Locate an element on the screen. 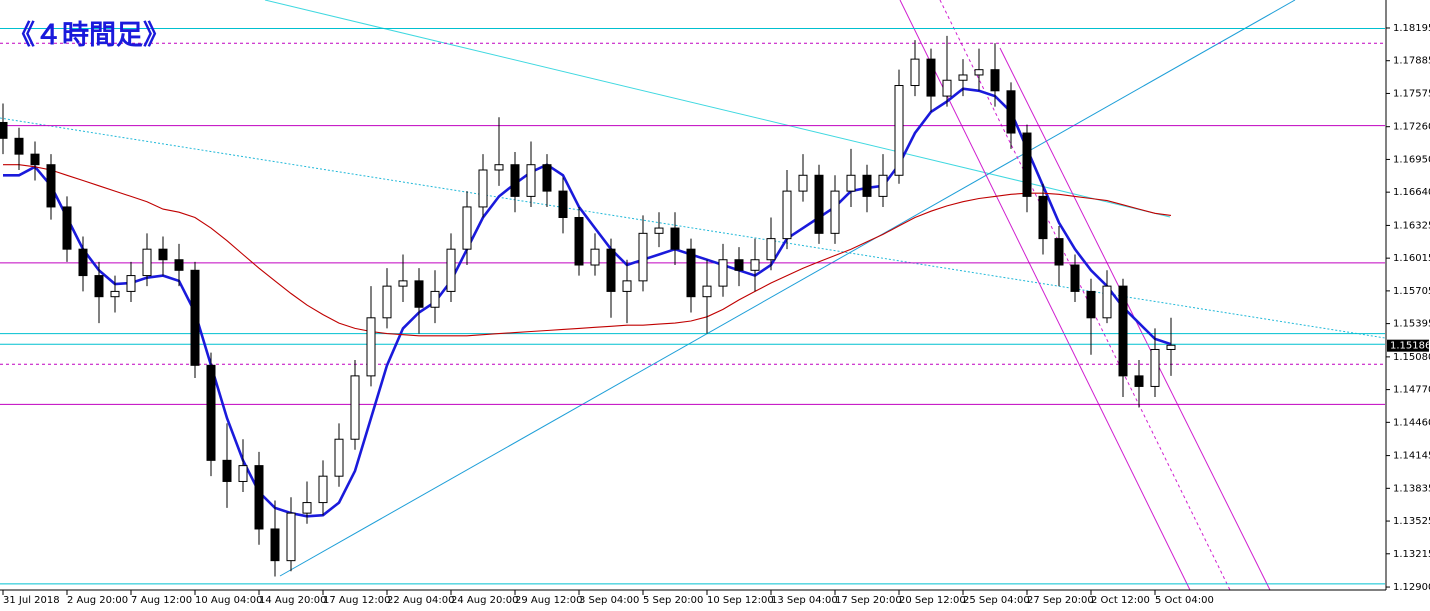 The image size is (1430, 611). y-tick-label: 1.13215 is located at coordinates (1411, 554).